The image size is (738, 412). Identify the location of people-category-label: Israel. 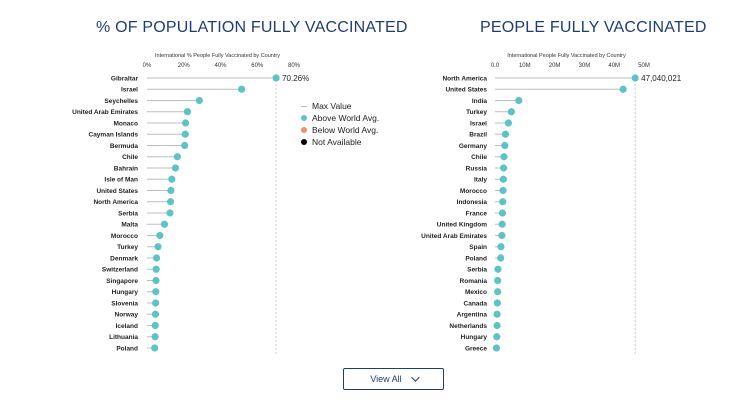
(478, 123).